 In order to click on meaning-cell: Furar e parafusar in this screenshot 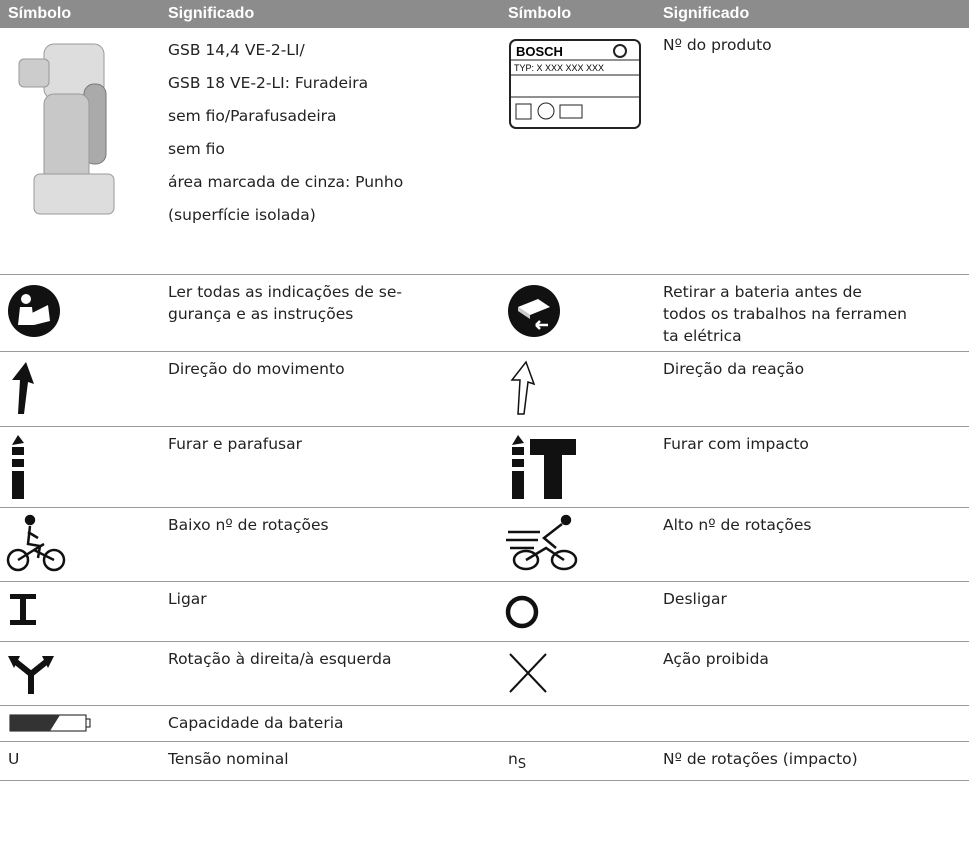, I will do `click(330, 467)`.